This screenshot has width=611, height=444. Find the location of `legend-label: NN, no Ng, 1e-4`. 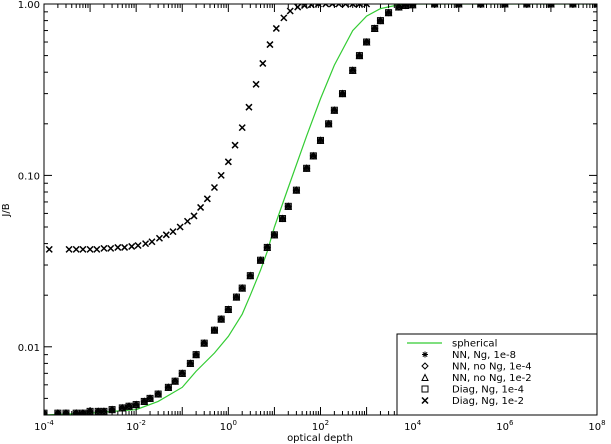

legend-label: NN, no Ng, 1e-4 is located at coordinates (492, 367).